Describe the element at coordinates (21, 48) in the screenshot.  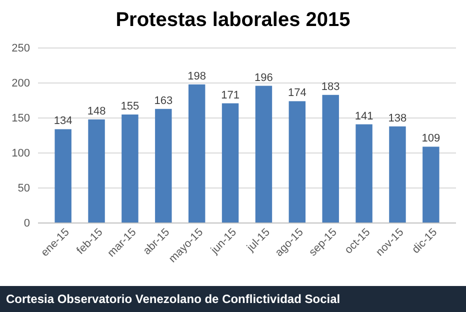
I see `y-tick-label: 250` at that location.